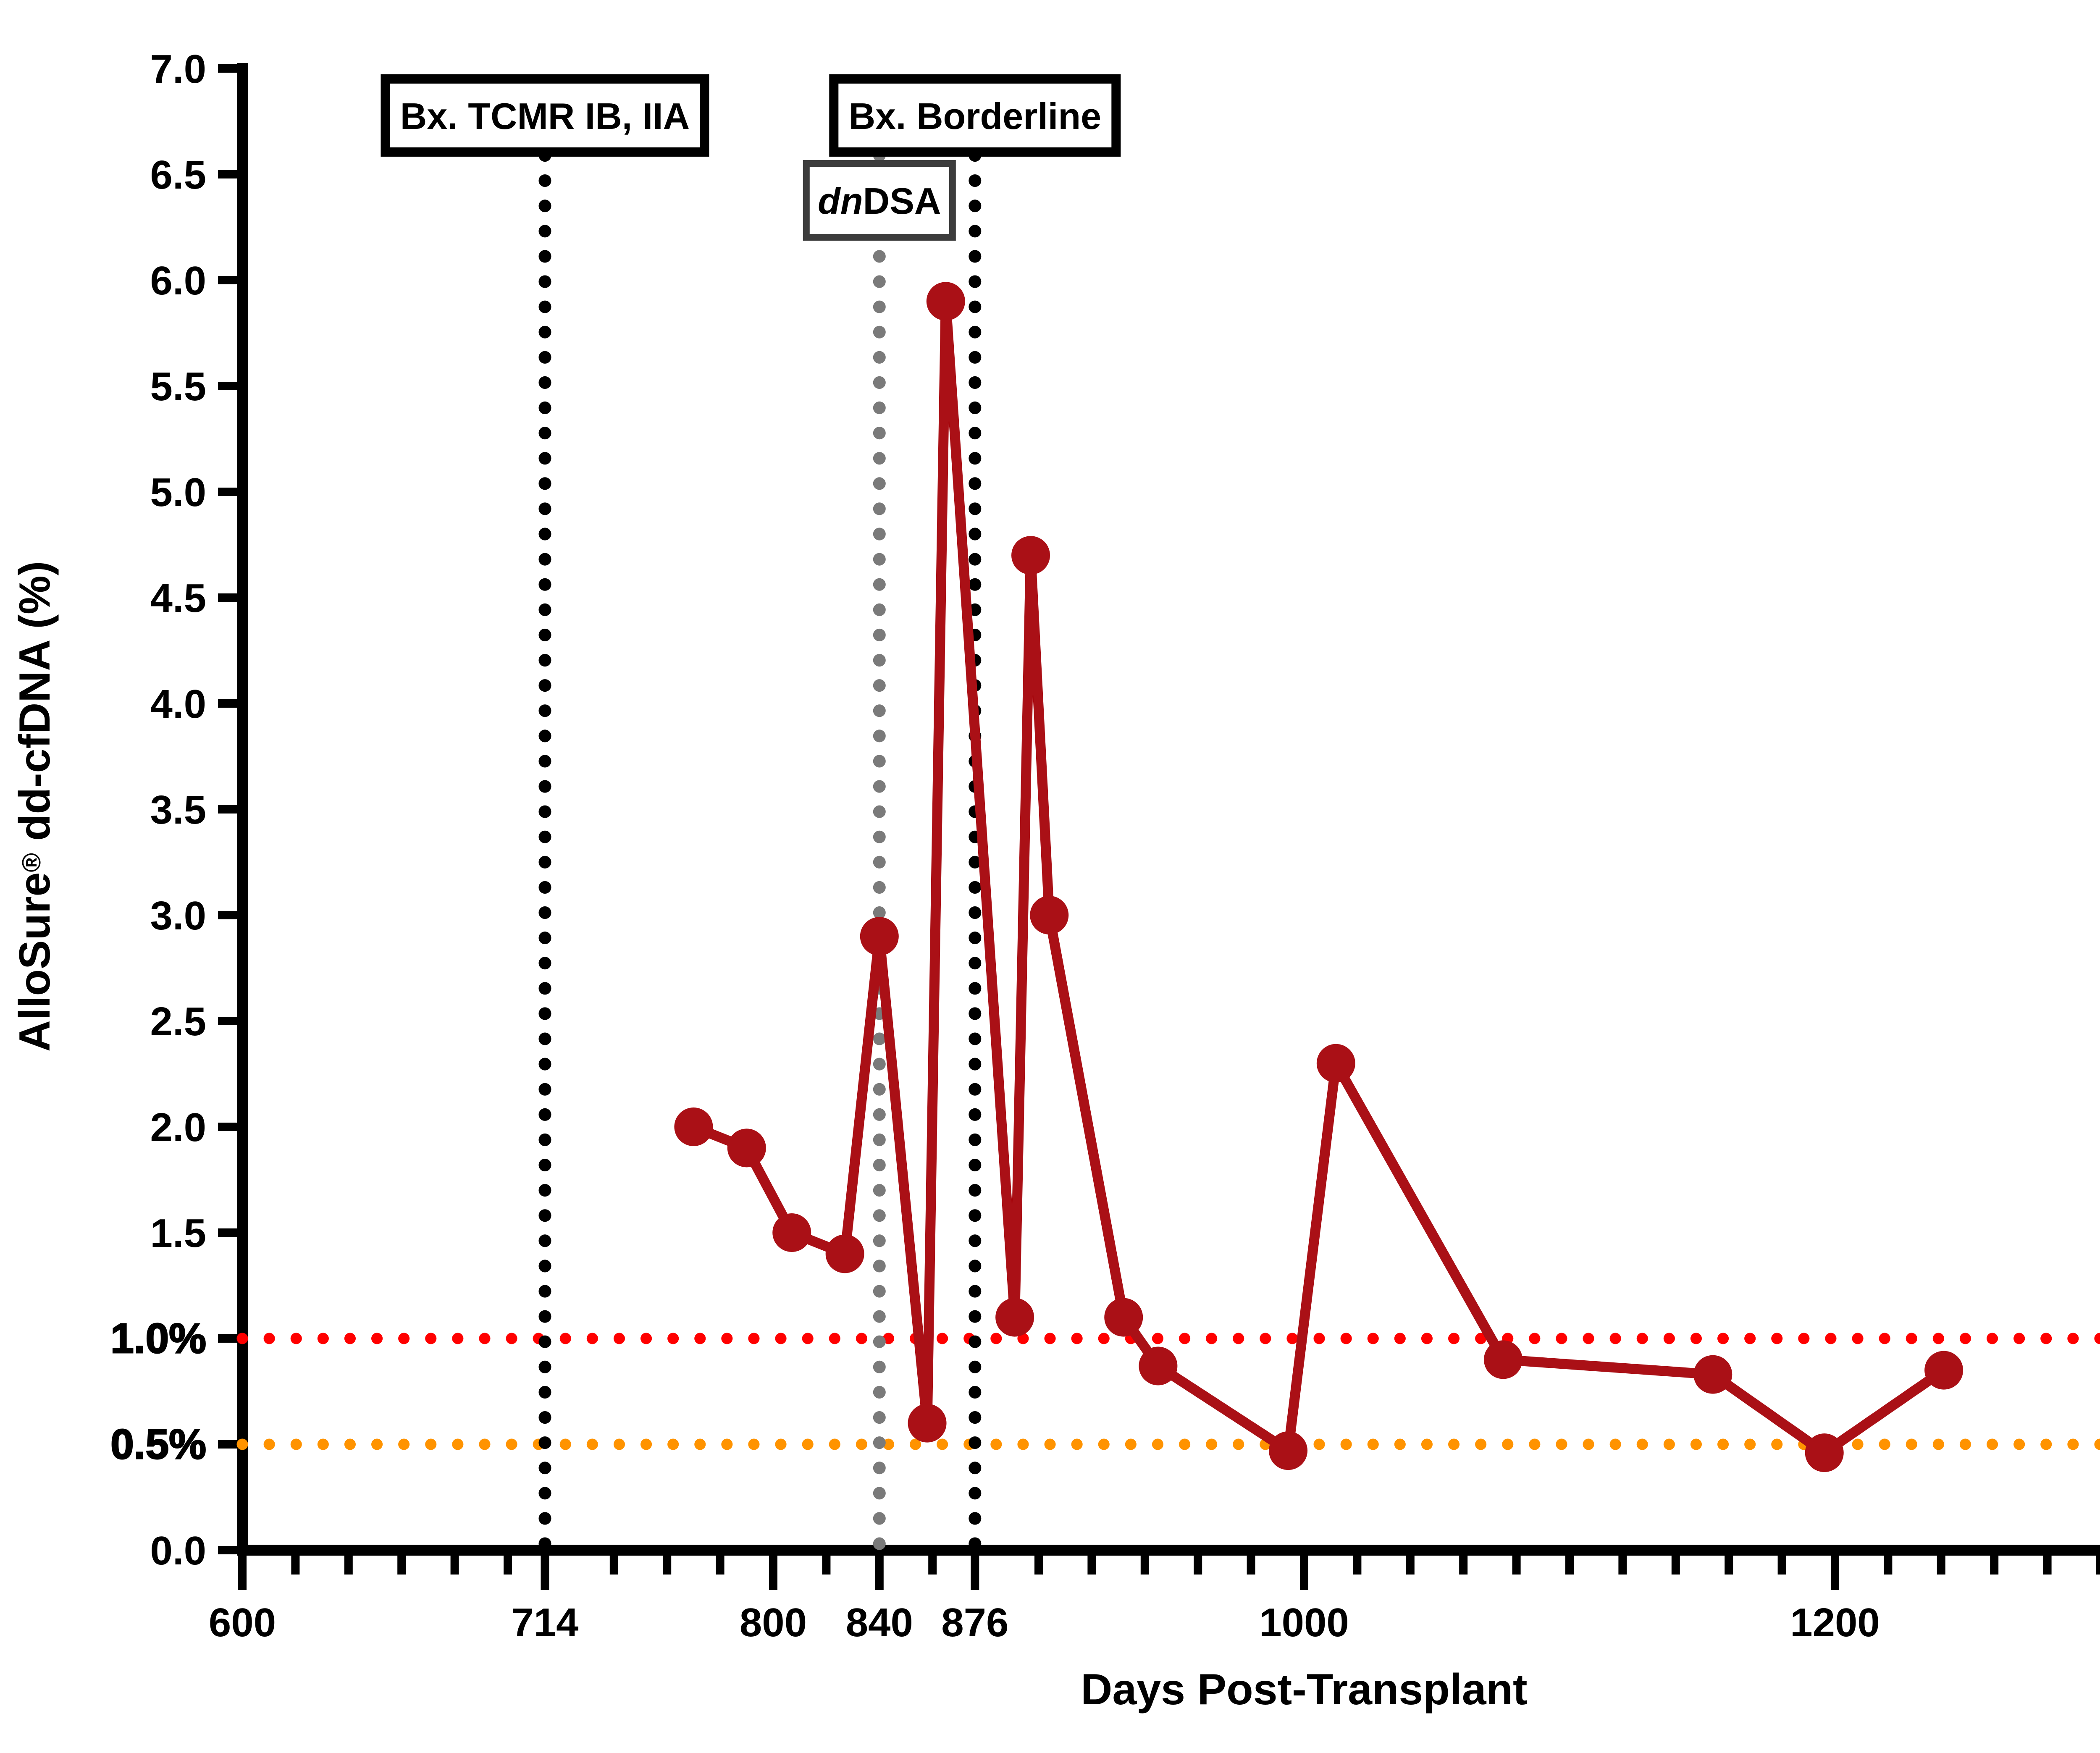  I want to click on annotation-label-714: Bx. TCMR IB, IIA, so click(545, 116).